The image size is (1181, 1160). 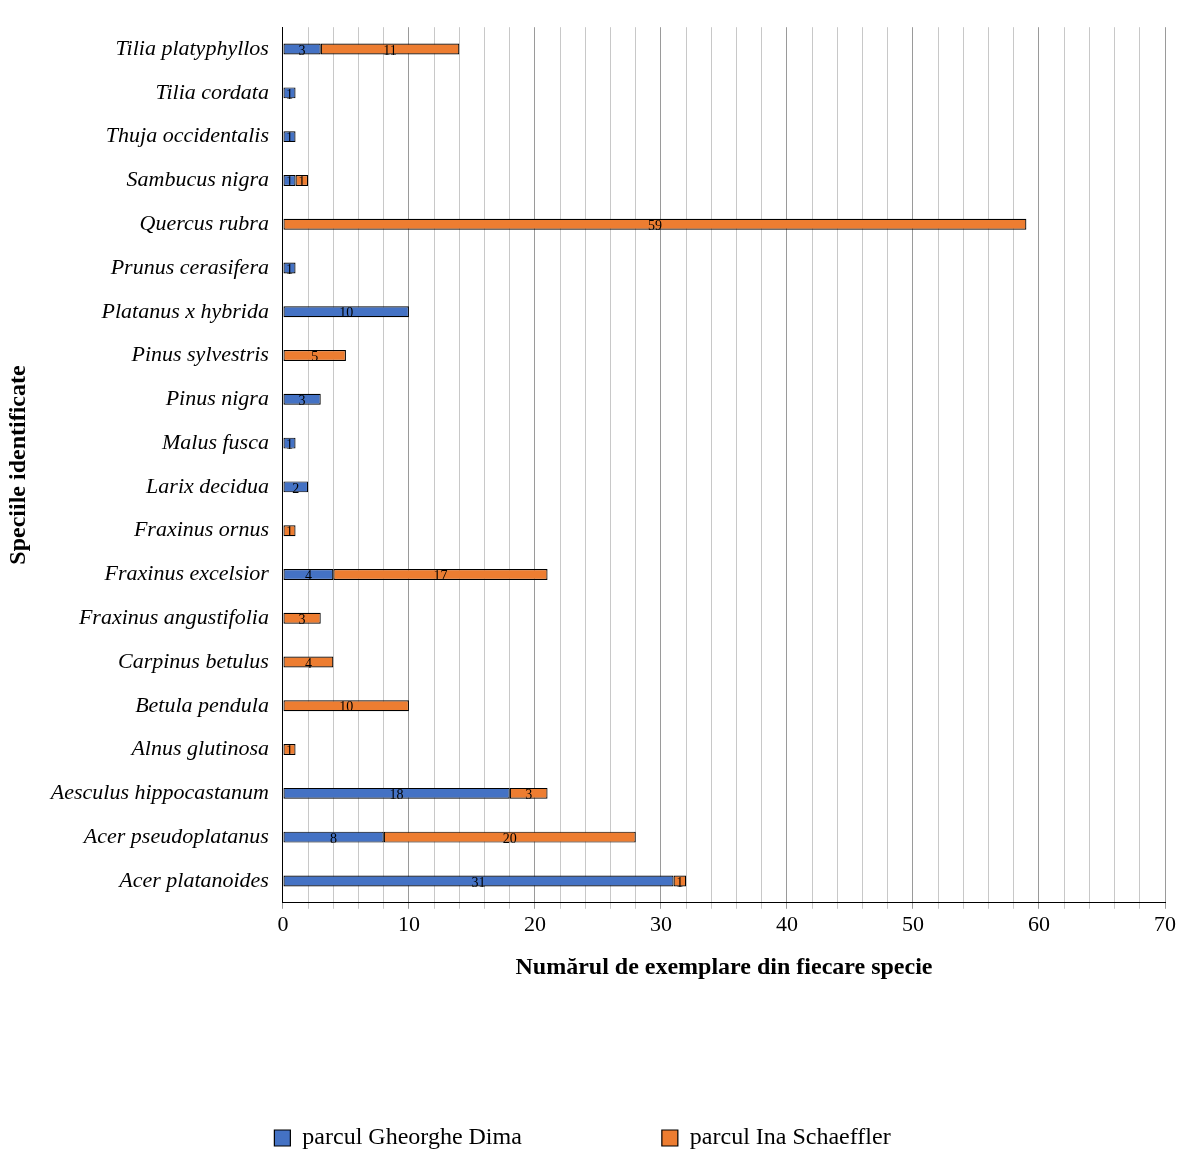 What do you see at coordinates (308, 663) in the screenshot?
I see `data-label: 4` at bounding box center [308, 663].